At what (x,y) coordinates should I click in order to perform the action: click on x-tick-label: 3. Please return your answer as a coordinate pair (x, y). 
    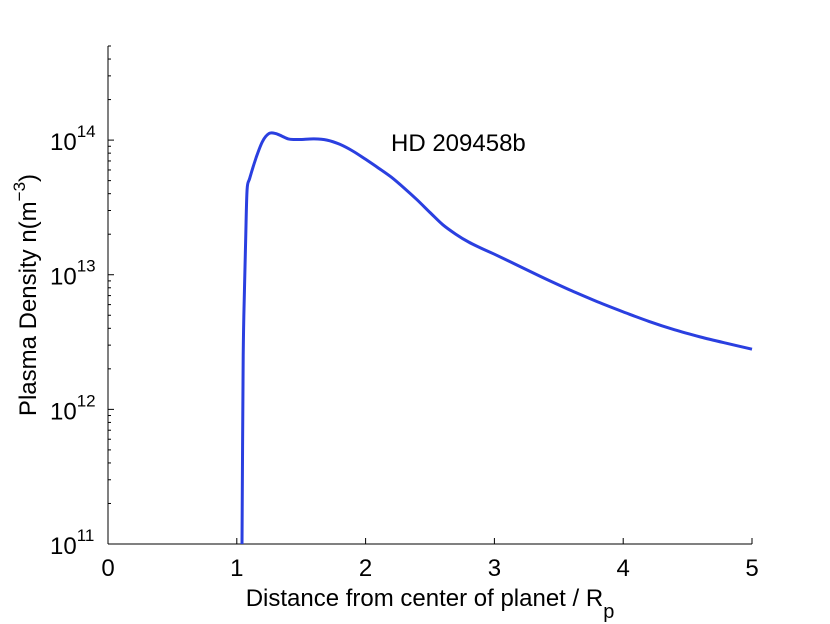
    Looking at the image, I should click on (494, 568).